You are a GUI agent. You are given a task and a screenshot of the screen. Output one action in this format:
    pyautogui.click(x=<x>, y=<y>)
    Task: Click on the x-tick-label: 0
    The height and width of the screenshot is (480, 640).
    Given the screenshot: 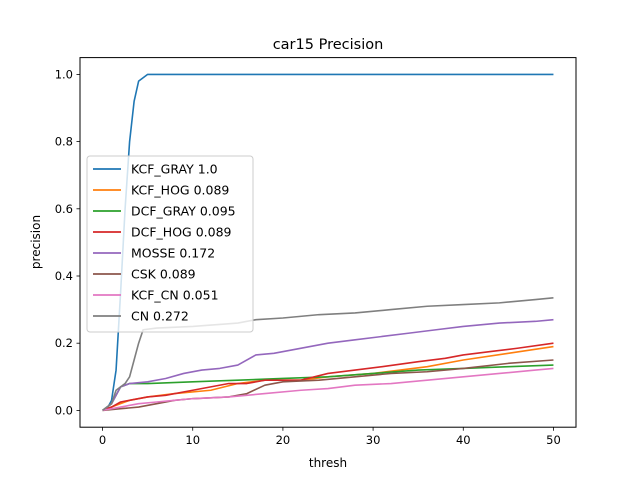 What is the action you would take?
    pyautogui.click(x=102, y=440)
    